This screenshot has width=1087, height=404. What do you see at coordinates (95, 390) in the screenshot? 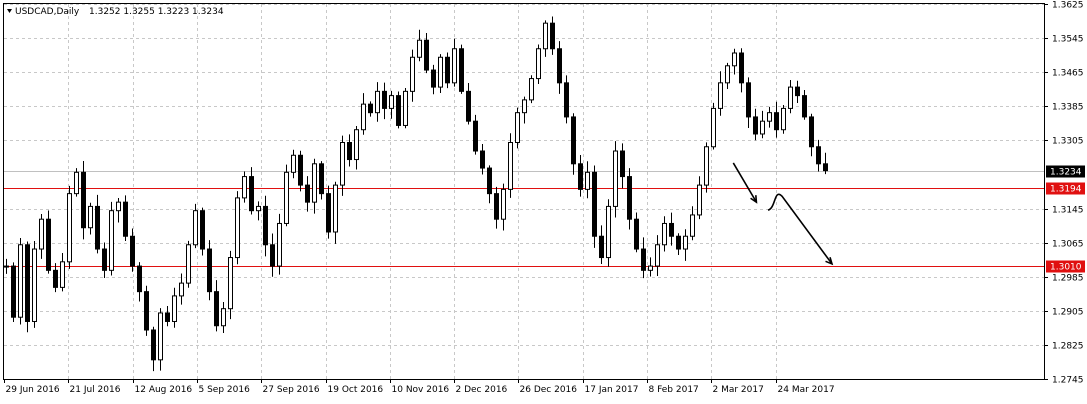
I see `x-tick-label: 21 Jul 2016` at bounding box center [95, 390].